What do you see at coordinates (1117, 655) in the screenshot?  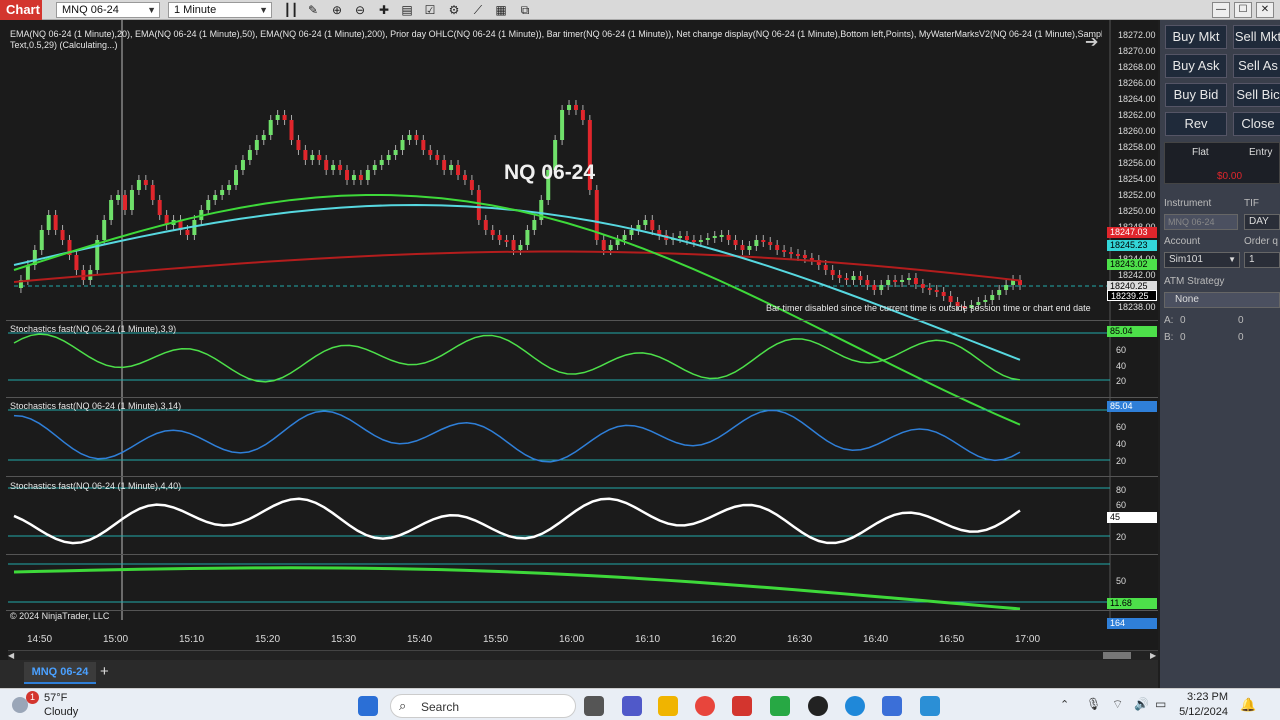 I see `scrollbar-thumb` at bounding box center [1117, 655].